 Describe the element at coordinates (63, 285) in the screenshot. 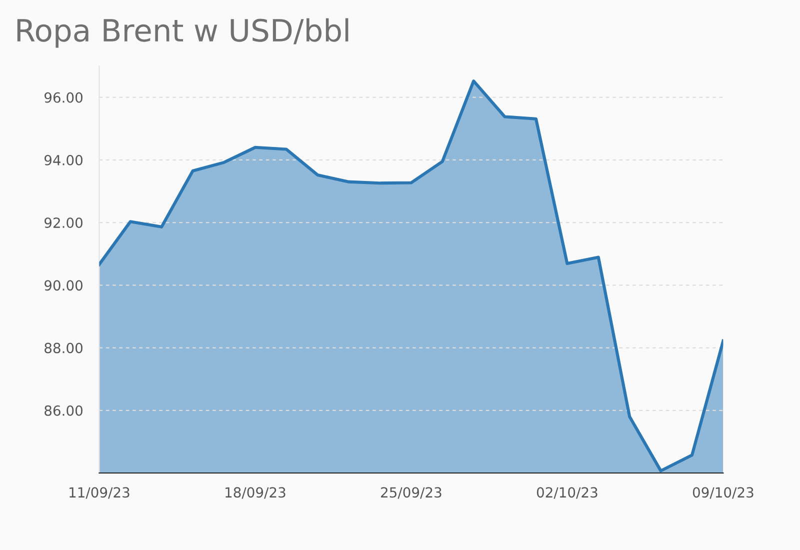

I see `y-tick-label: 90.00` at that location.